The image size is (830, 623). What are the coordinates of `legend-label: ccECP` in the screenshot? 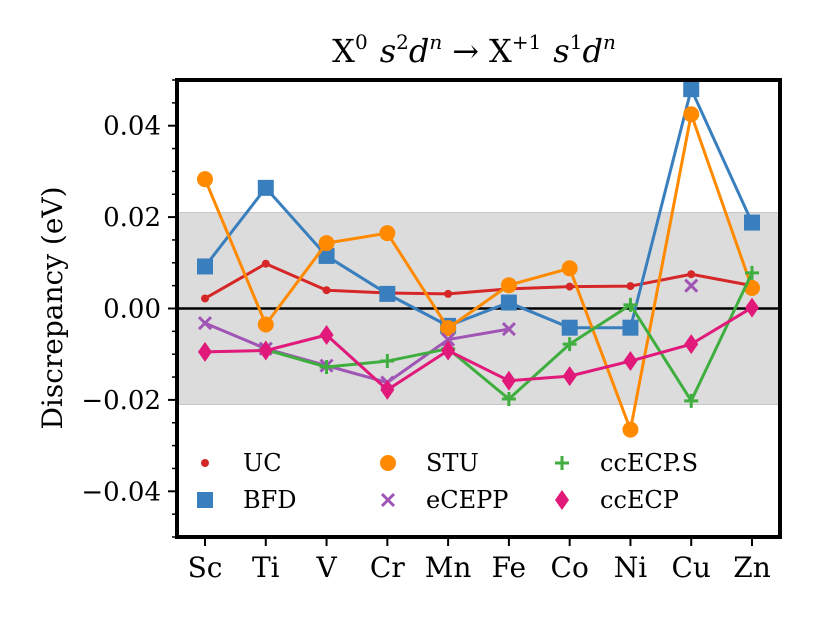 It's located at (639, 500).